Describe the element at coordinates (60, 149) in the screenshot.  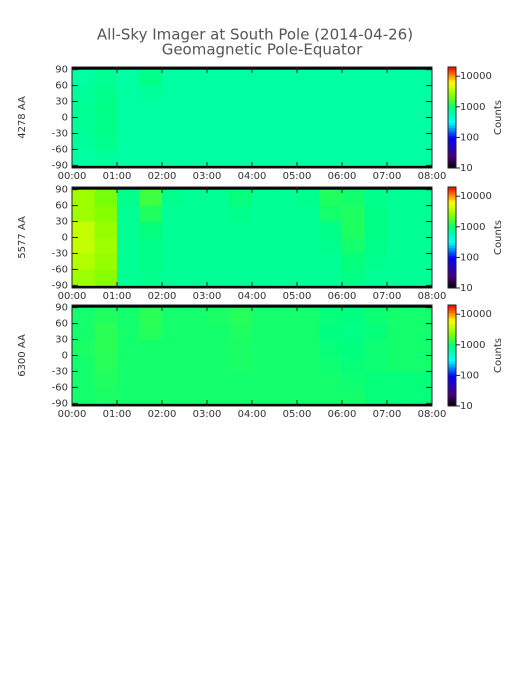
I see `y-tick-label: -60` at that location.